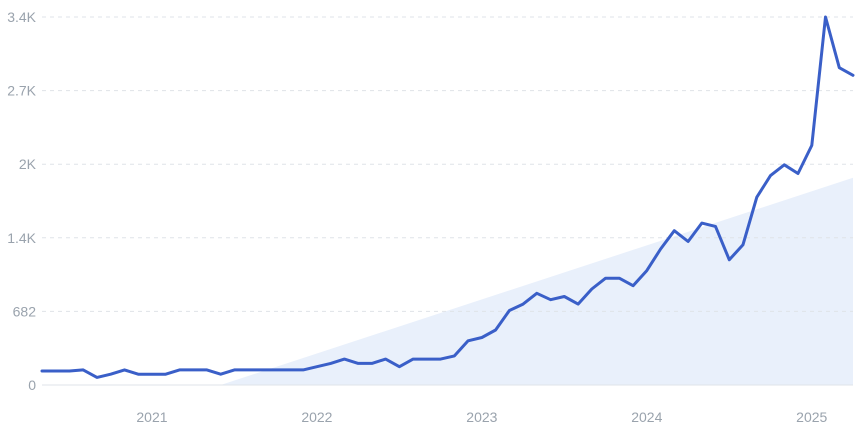 This screenshot has height=431, width=861. I want to click on x-axis-ticks: 2021 2022 2023 2024 2025, so click(481, 417).